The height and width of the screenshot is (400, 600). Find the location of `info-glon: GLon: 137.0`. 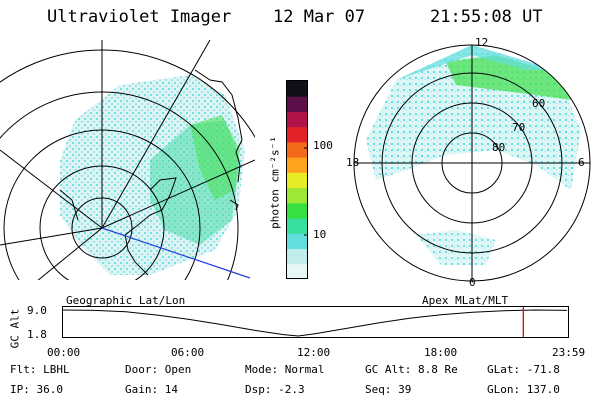

info-glon: GLon: 137.0 is located at coordinates (523, 389).